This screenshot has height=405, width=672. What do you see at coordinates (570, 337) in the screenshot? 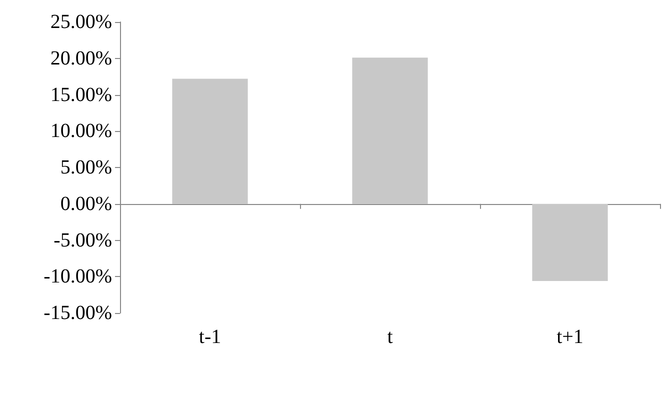
I see `x-tick-label: t+1` at bounding box center [570, 337].